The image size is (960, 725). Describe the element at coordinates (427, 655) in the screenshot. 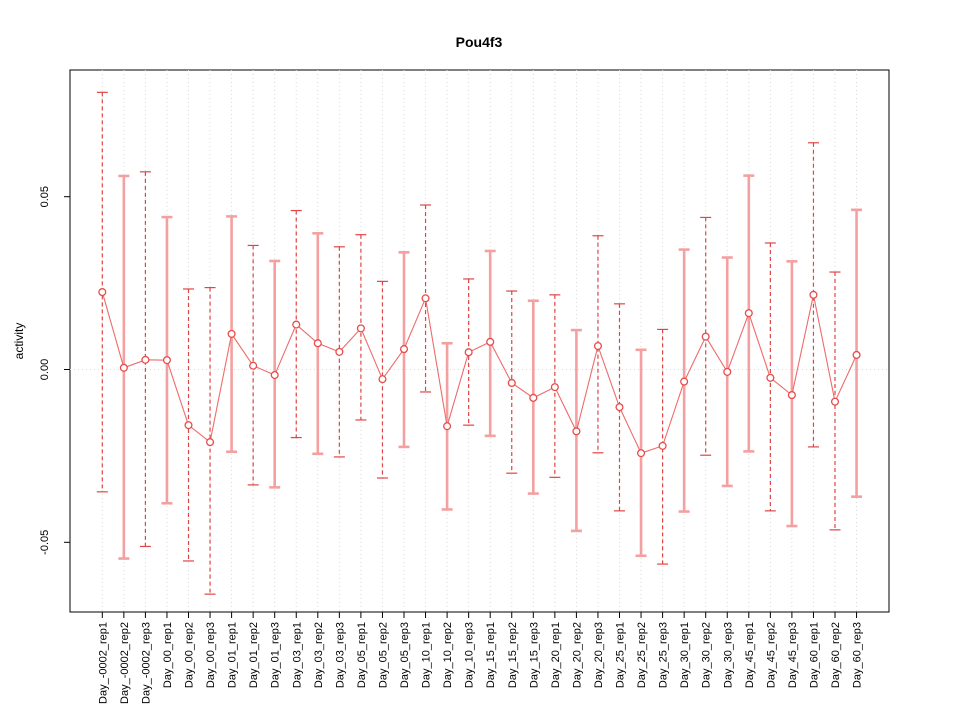

I see `x-tick-label: Day_10_rep1` at that location.